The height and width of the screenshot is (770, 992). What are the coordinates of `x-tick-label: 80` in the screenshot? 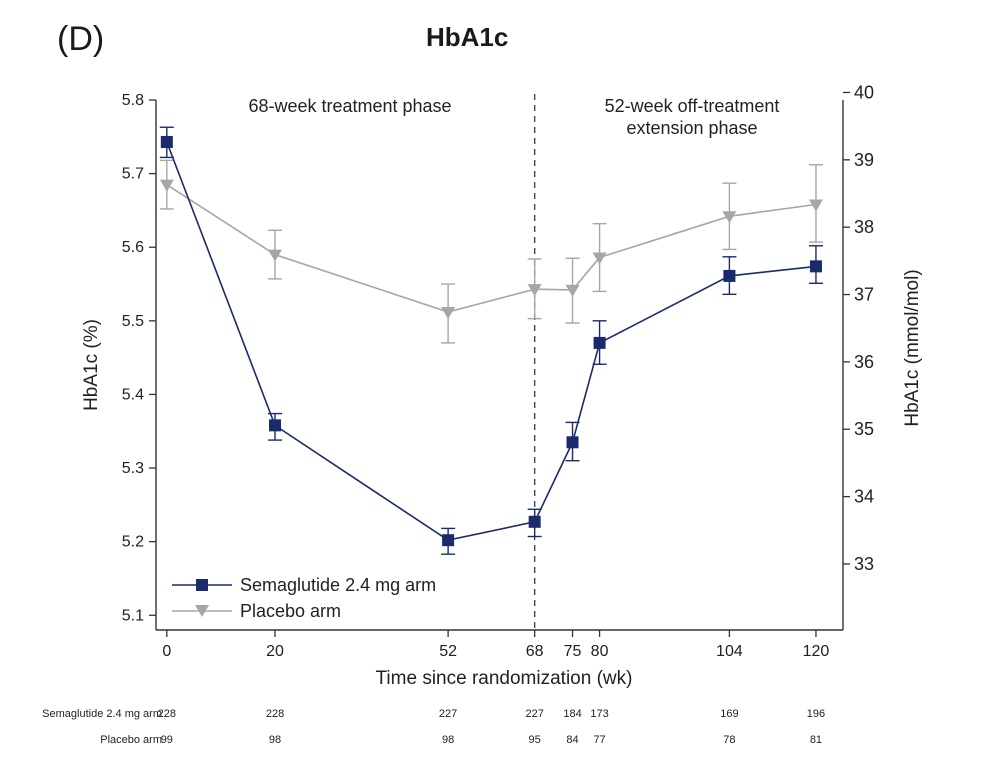 It's located at (600, 651).